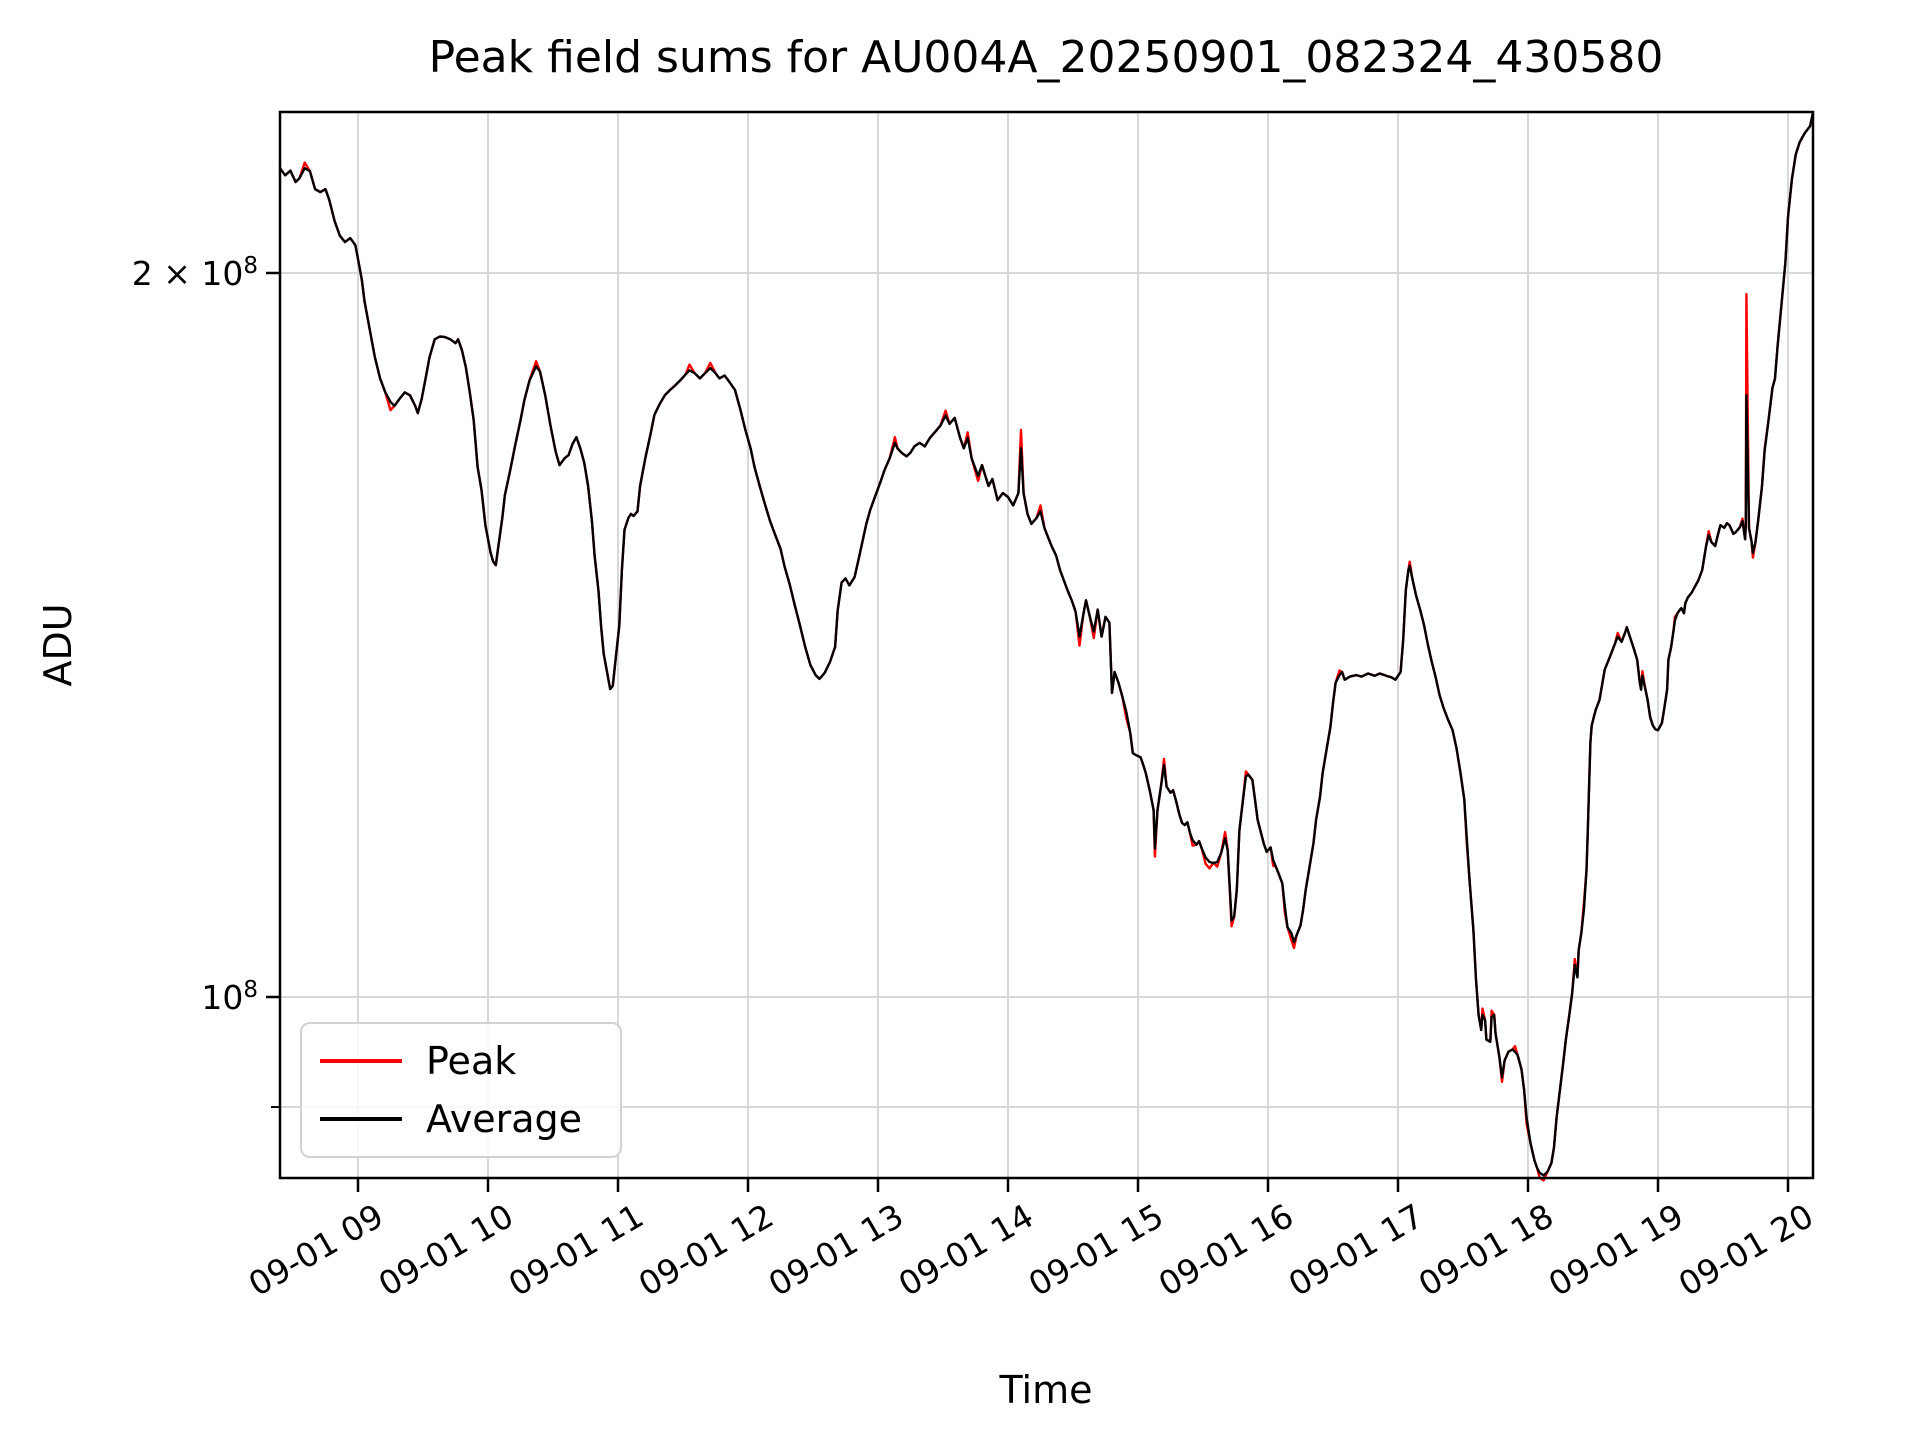  Describe the element at coordinates (361, 1119) in the screenshot. I see `average-legend-line-icon` at that location.